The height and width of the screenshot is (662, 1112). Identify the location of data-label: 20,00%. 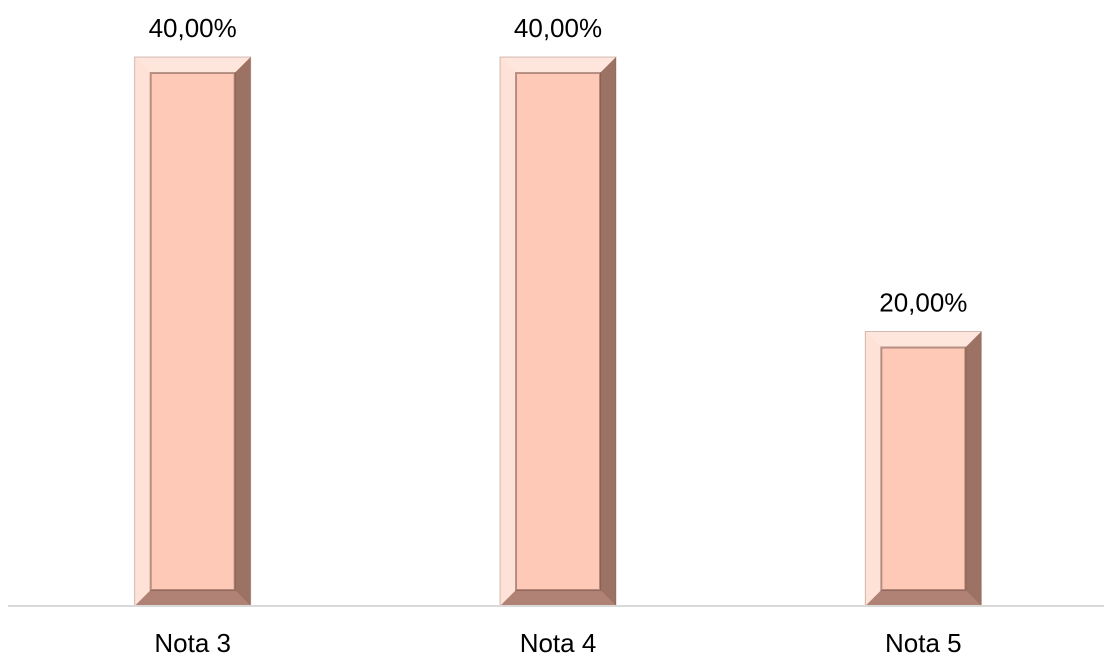
(923, 303).